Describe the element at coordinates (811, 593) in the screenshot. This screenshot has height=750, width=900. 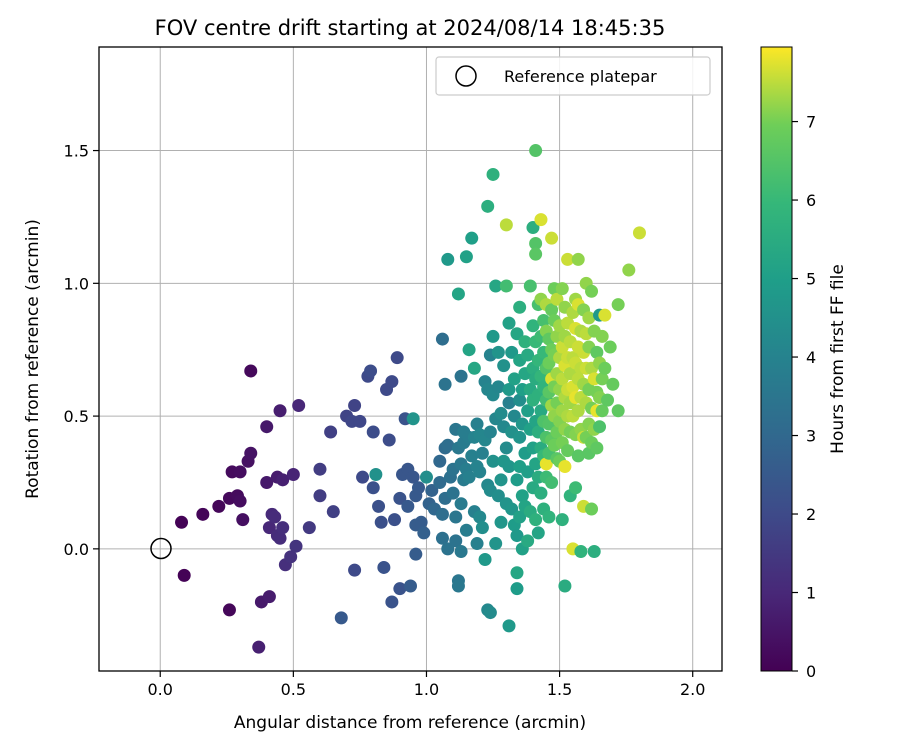
I see `colorbar-tick-label: 1` at that location.